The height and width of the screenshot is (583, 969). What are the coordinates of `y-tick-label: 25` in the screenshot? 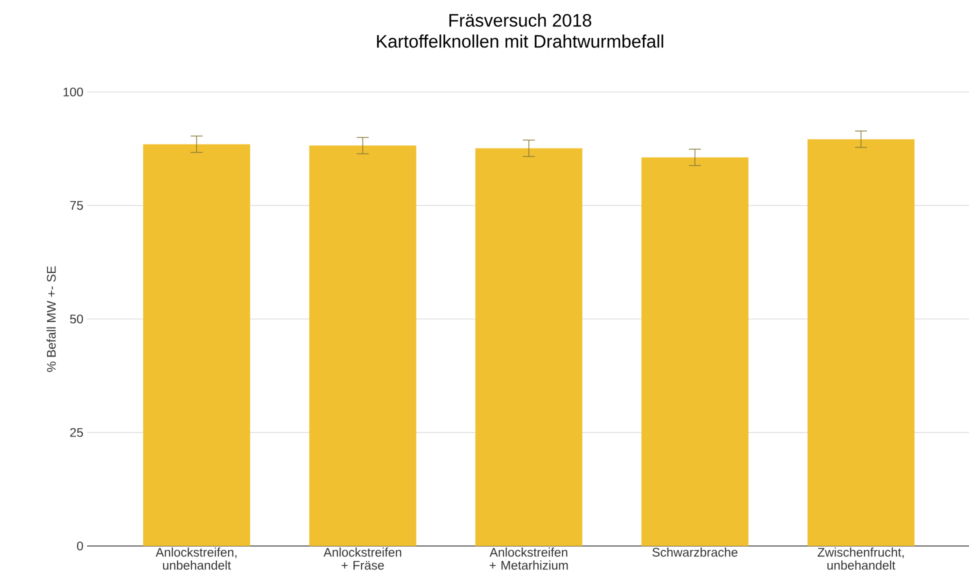 It's located at (76, 432).